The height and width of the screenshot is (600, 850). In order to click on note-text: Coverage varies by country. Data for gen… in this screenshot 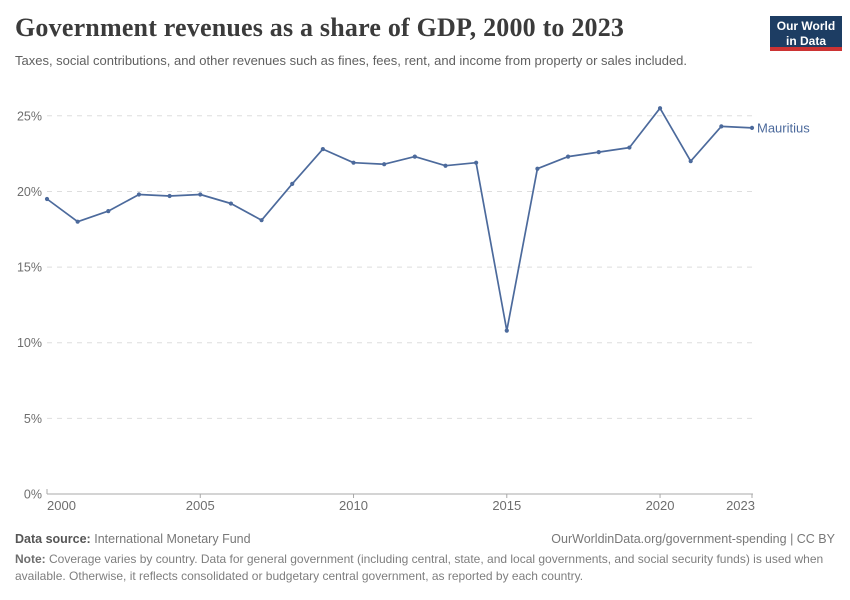, I will do `click(419, 567)`.